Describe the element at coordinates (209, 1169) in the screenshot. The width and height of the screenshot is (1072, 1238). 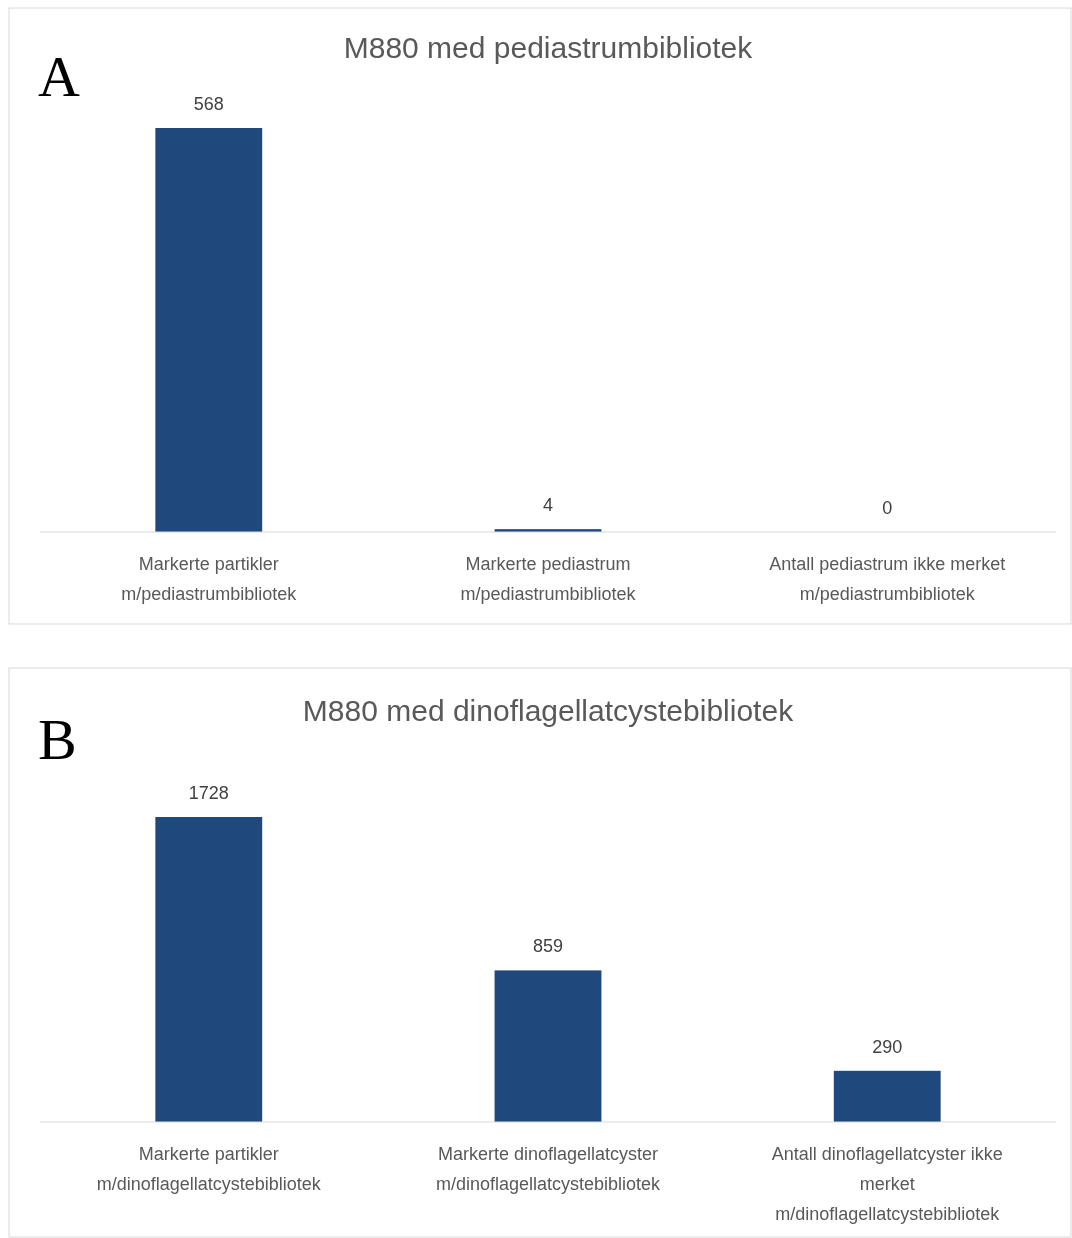
I see `x-tick-label: Markerte partikler m/dinoflagellatcystebibliotek` at that location.